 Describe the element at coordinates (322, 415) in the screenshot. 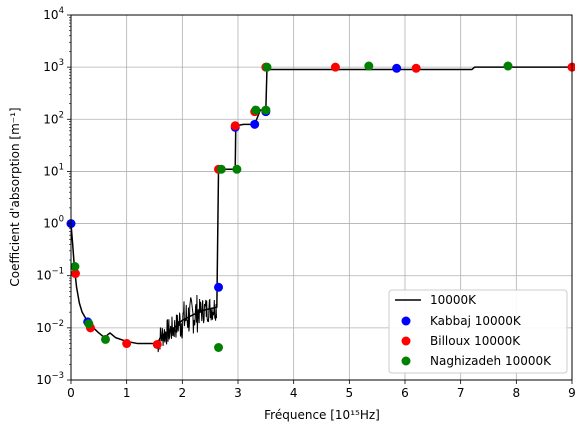

I see `x-axis-label: Fréquence [10¹⁵Hz]` at that location.